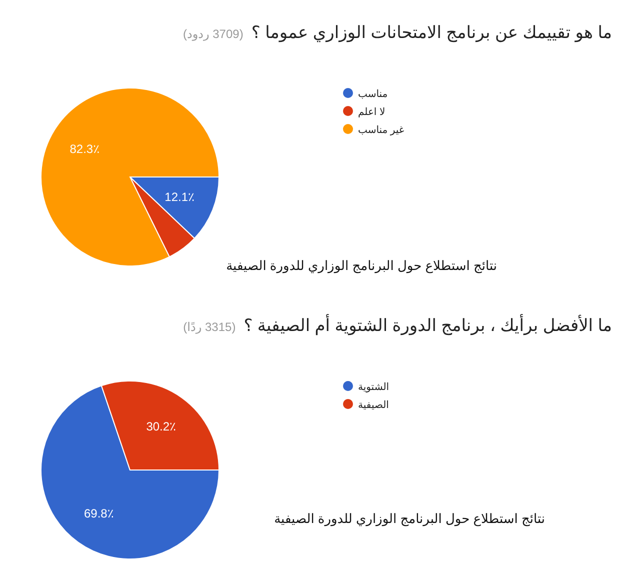 Image resolution: width=642 pixels, height=570 pixels. What do you see at coordinates (213, 34) in the screenshot?
I see `chart-subtitle: (3709 ردود)` at bounding box center [213, 34].